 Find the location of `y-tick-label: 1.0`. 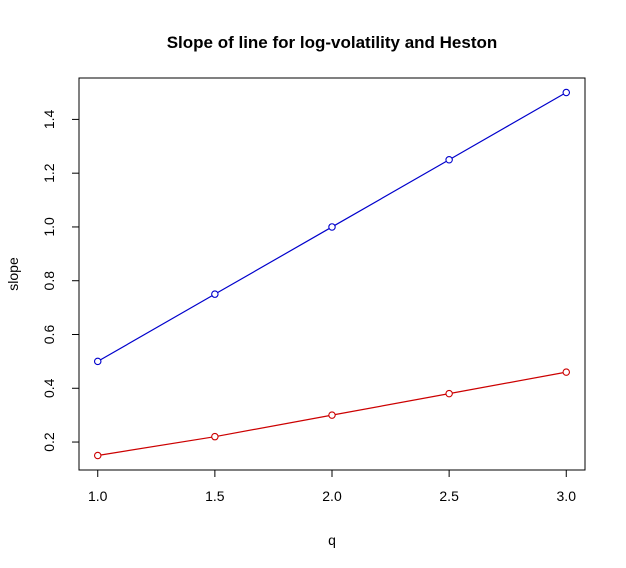

y-tick-label: 1.0 is located at coordinates (49, 227).